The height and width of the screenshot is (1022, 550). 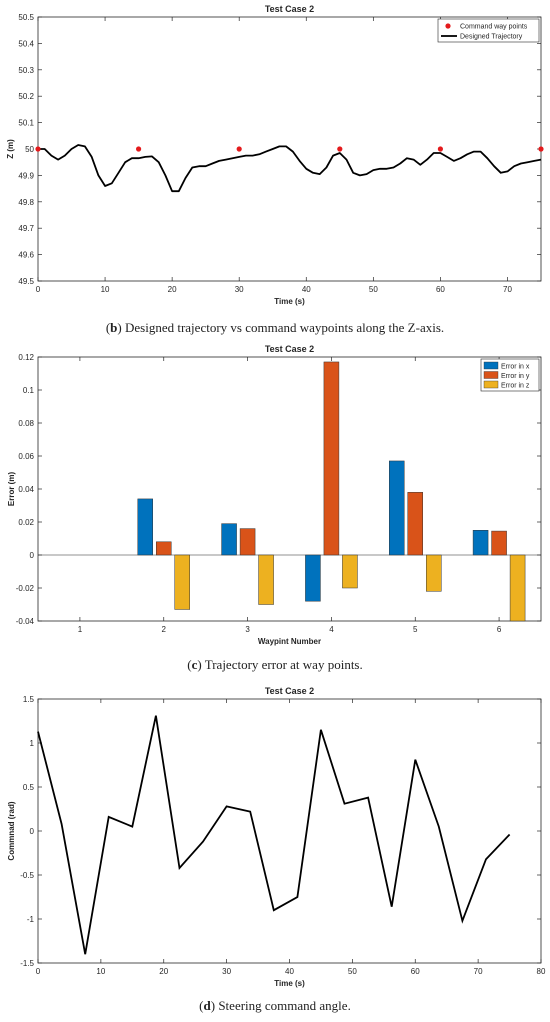 I want to click on y-axis-label: Error (m), so click(x=11, y=489).